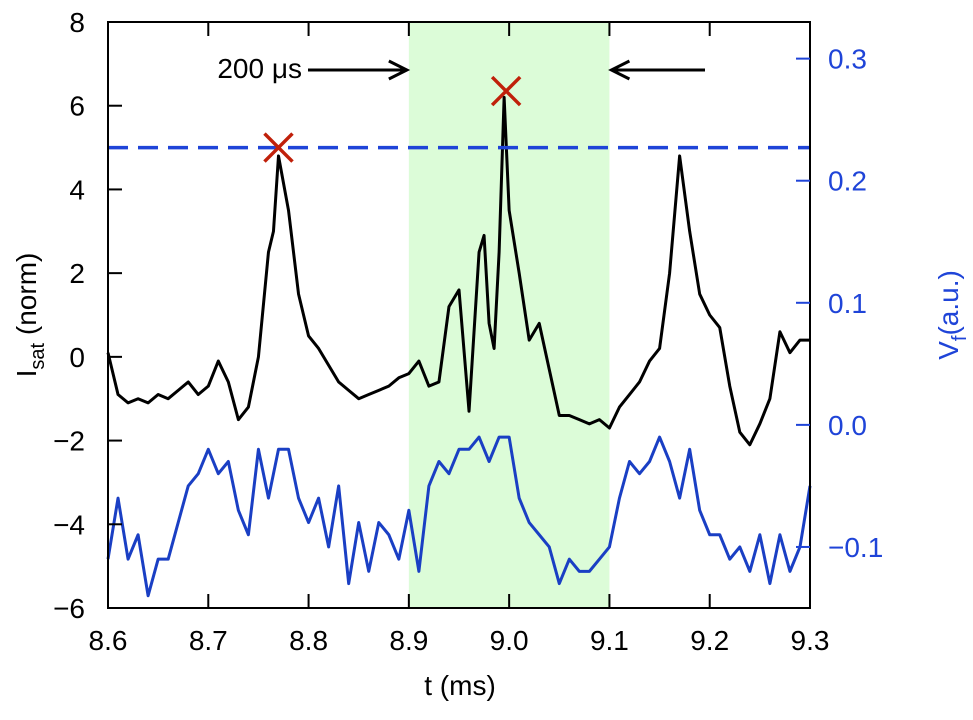 Image resolution: width=973 pixels, height=720 pixels. Describe the element at coordinates (259, 68) in the screenshot. I see `annotation: 200 μs` at that location.